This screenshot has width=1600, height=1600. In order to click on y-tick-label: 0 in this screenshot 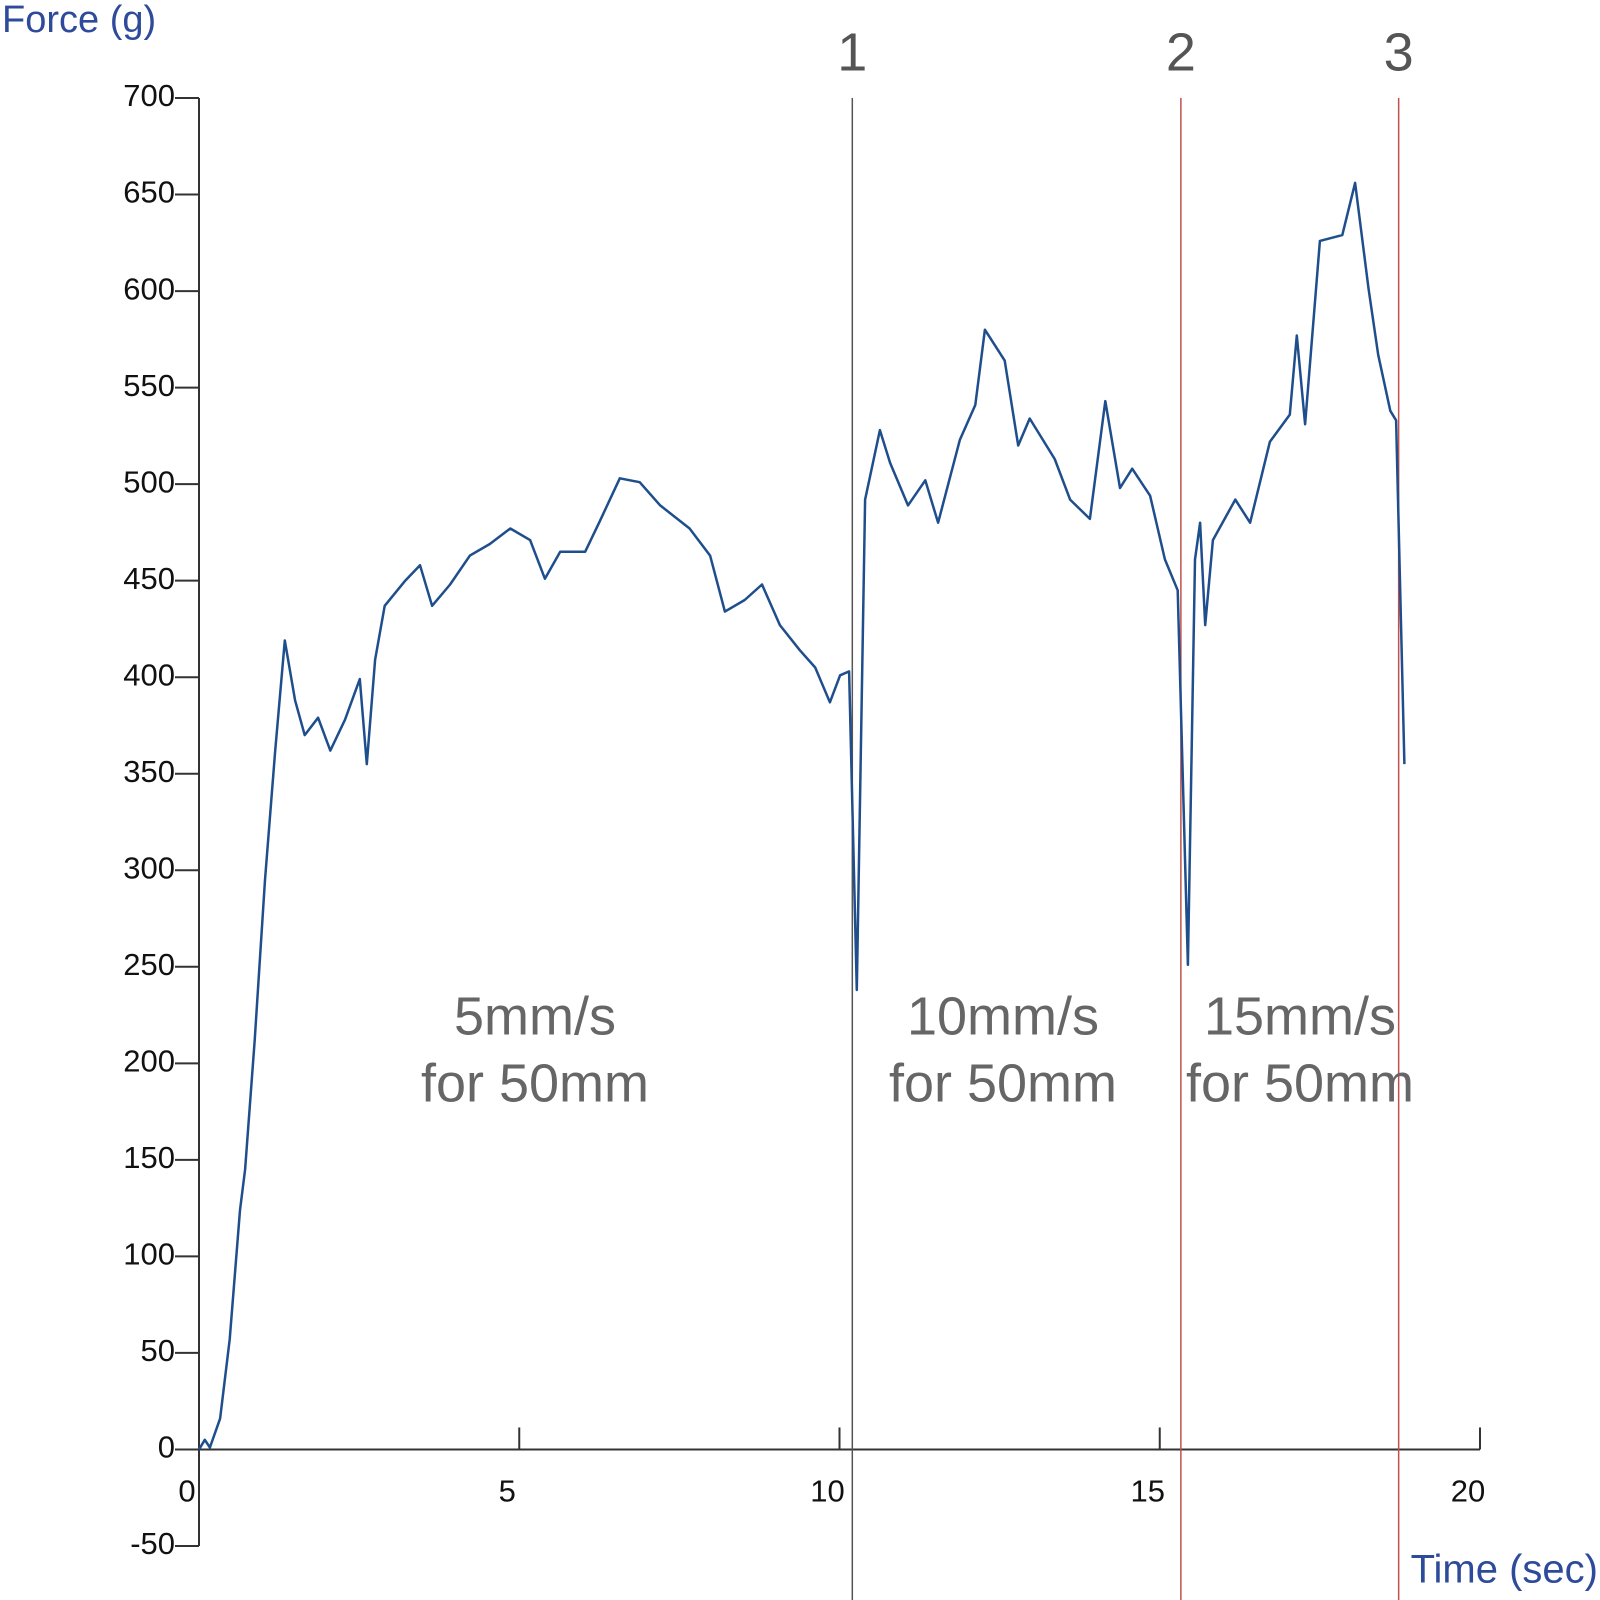, I will do `click(166, 1447)`.